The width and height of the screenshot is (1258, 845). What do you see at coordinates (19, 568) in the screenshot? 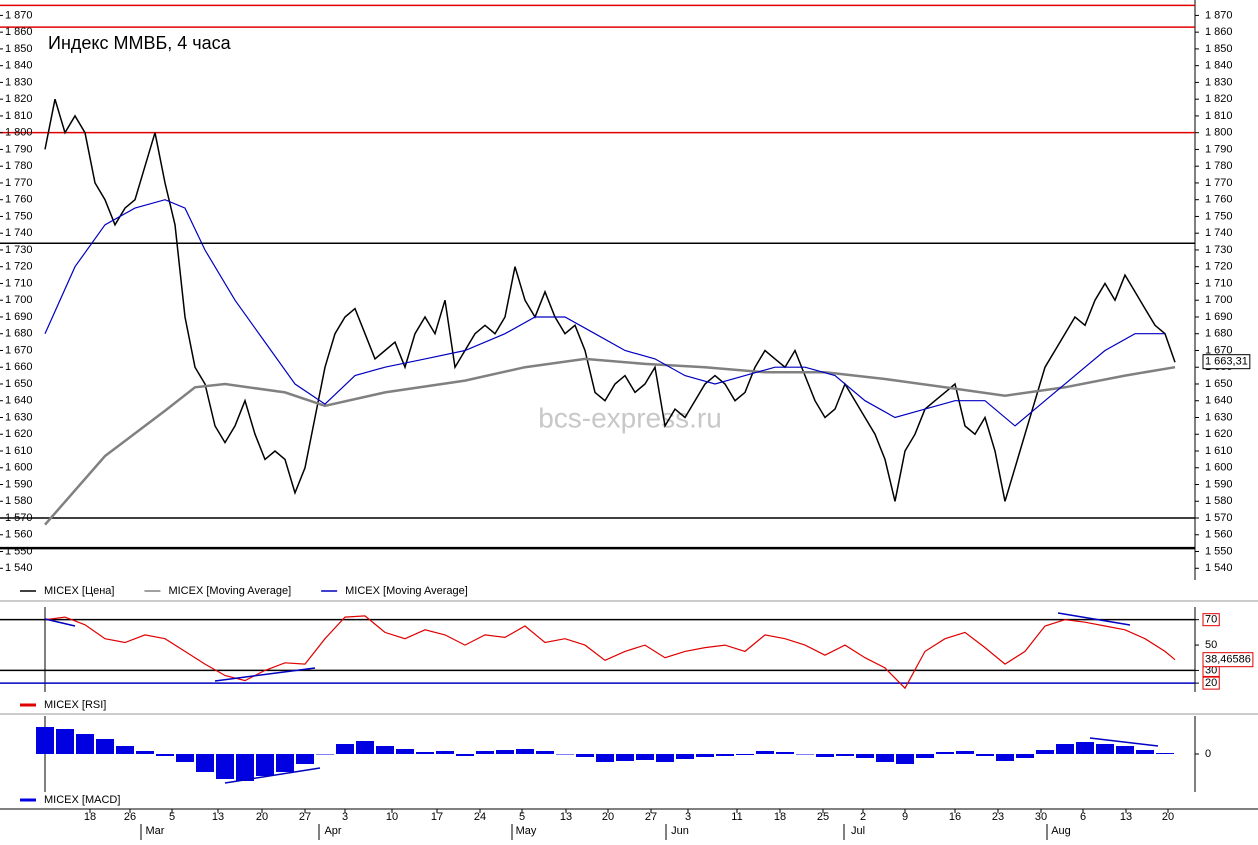
I see `y-tick-label: 1 540` at bounding box center [19, 568].